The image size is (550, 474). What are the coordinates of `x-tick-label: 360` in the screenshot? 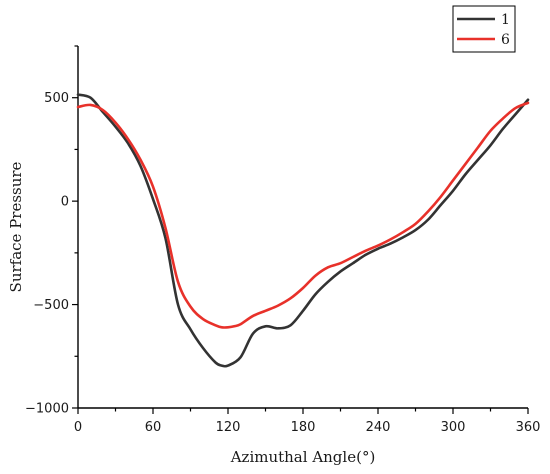 It's located at (528, 427).